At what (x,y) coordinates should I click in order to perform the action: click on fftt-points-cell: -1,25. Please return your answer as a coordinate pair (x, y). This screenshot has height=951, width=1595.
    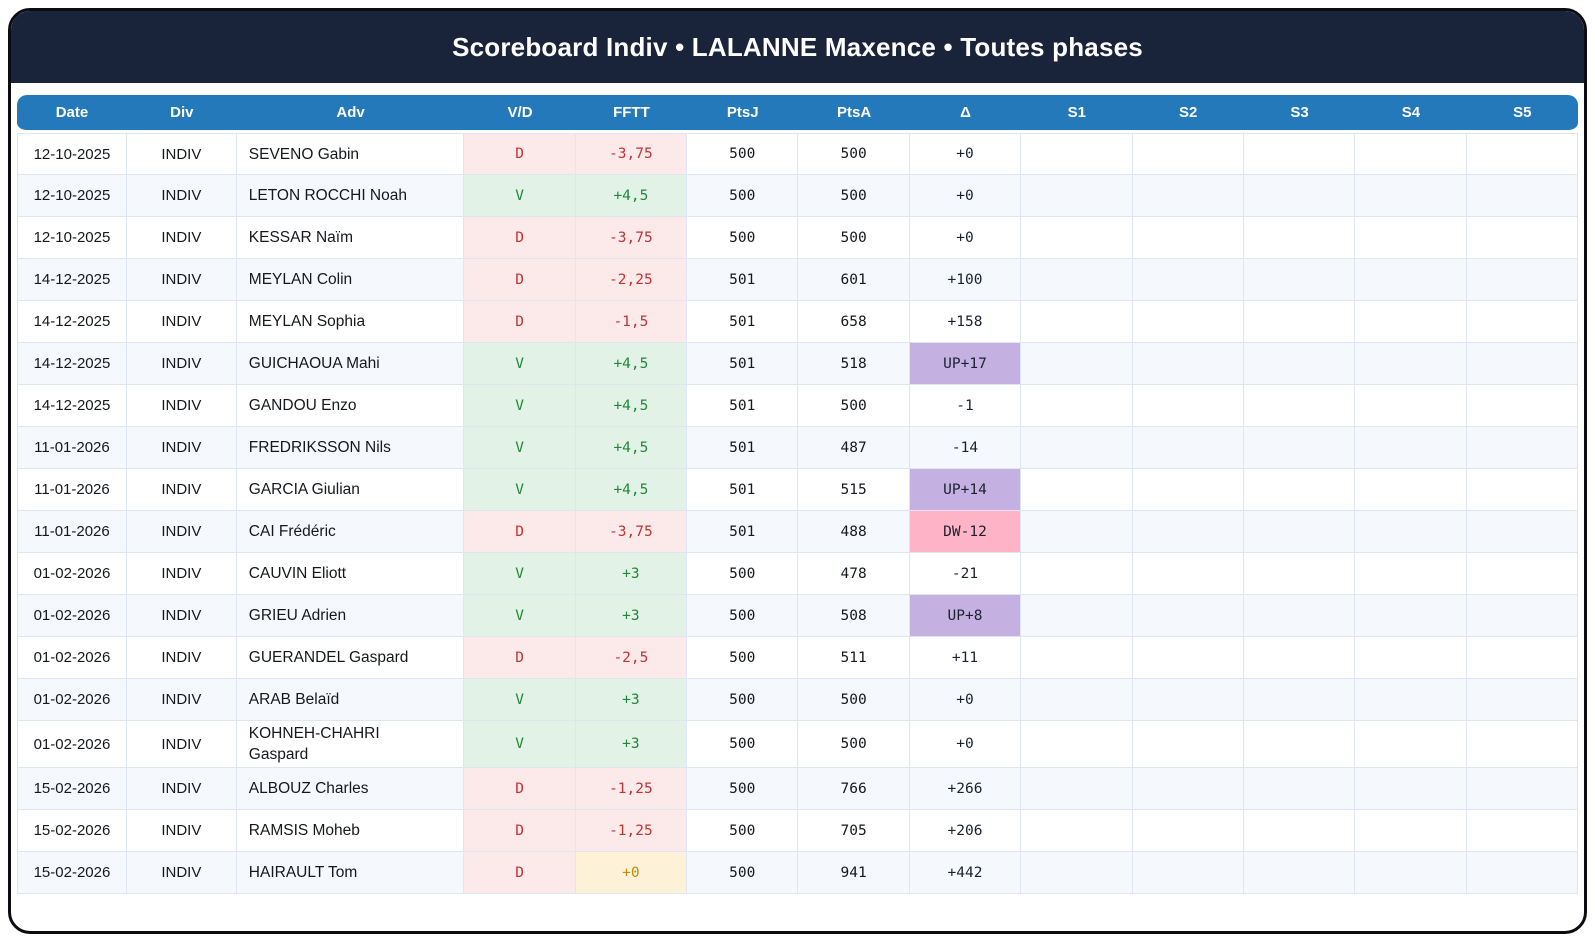
    Looking at the image, I should click on (631, 831).